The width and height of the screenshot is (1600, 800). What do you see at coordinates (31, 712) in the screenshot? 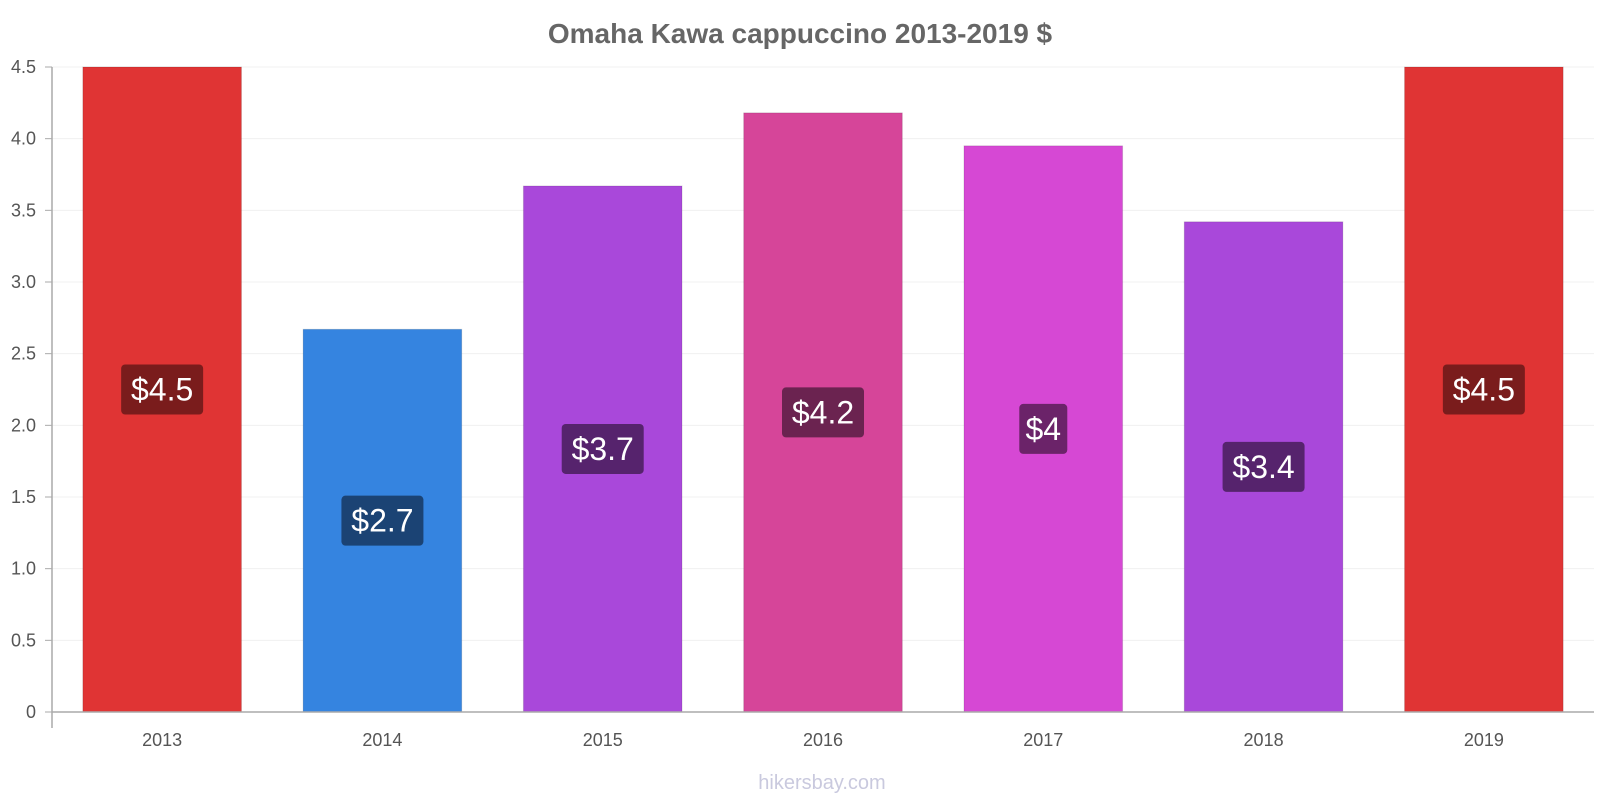
I see `y-tick-label: 0` at bounding box center [31, 712].